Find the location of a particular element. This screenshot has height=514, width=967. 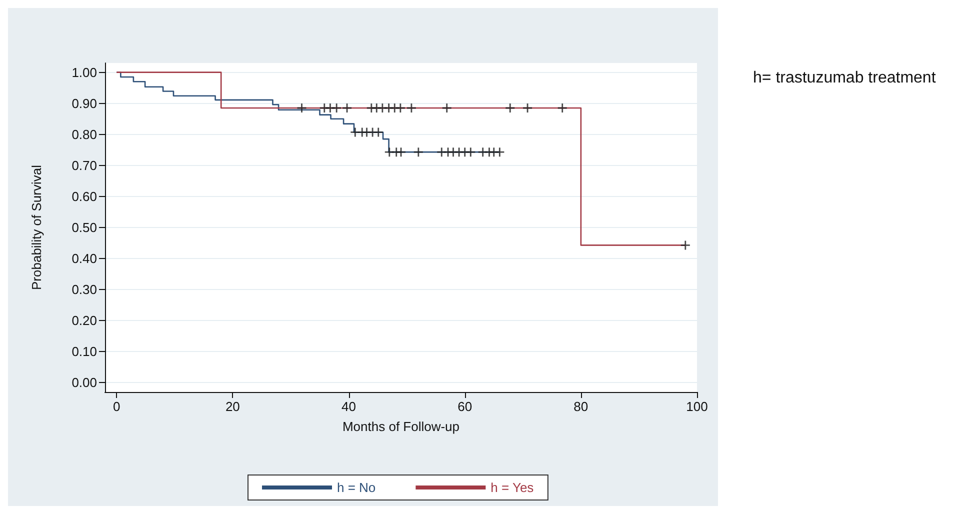

y-tick-label: 0.20 is located at coordinates (84, 320).